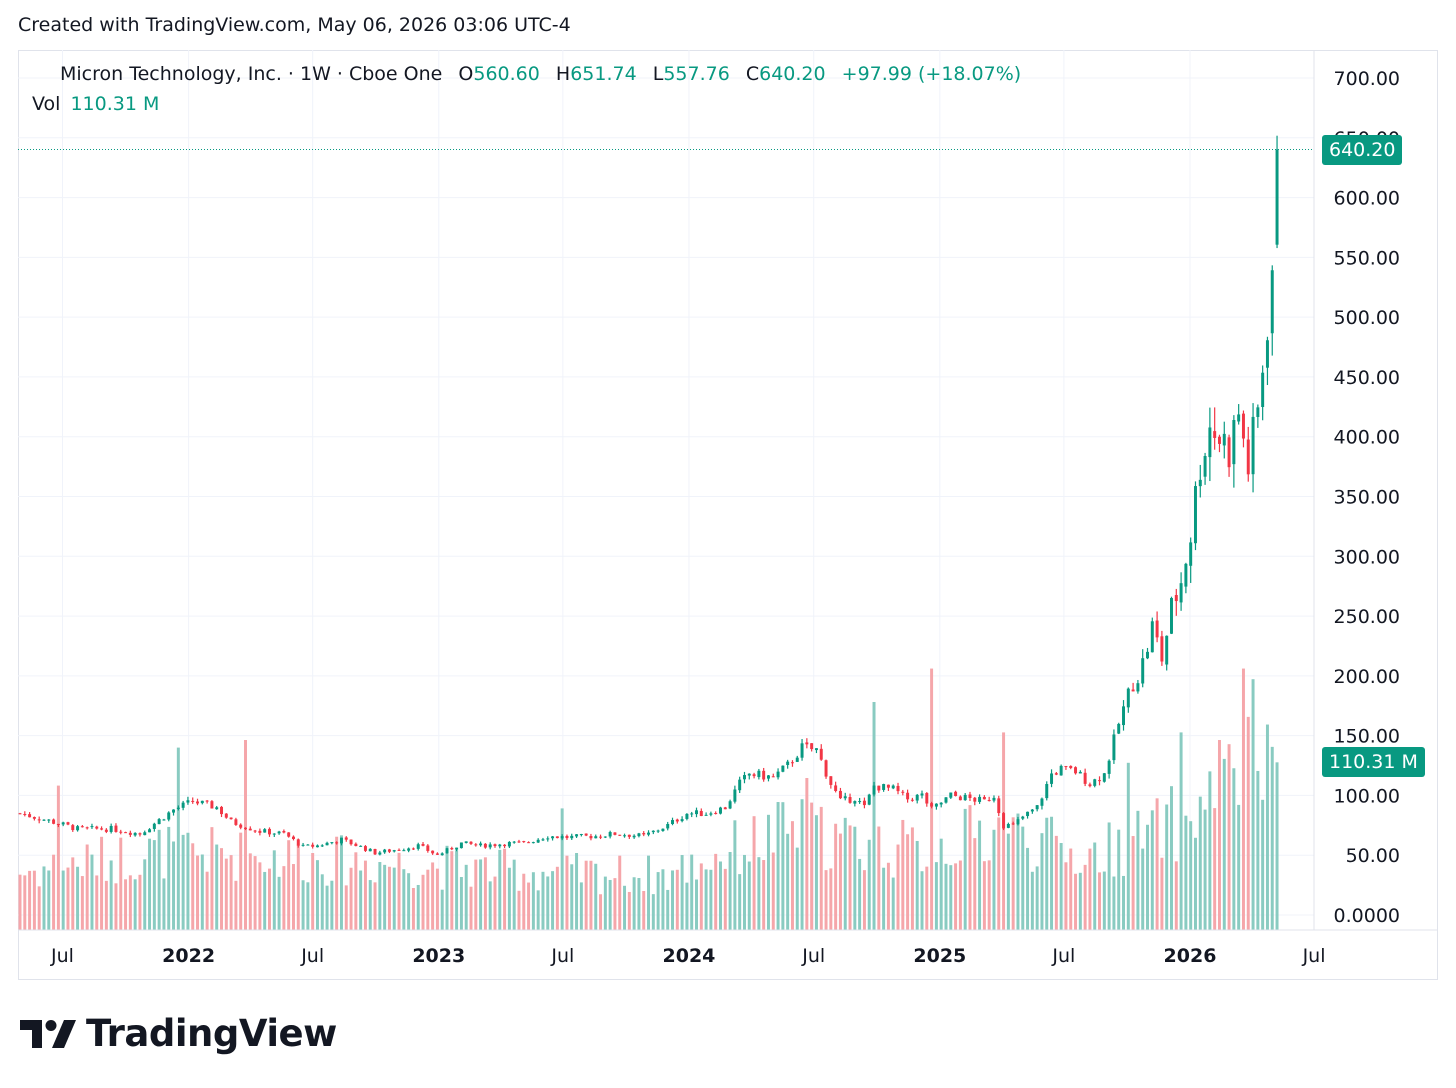  Describe the element at coordinates (188, 956) in the screenshot. I see `time-tick-label: 2022` at that location.